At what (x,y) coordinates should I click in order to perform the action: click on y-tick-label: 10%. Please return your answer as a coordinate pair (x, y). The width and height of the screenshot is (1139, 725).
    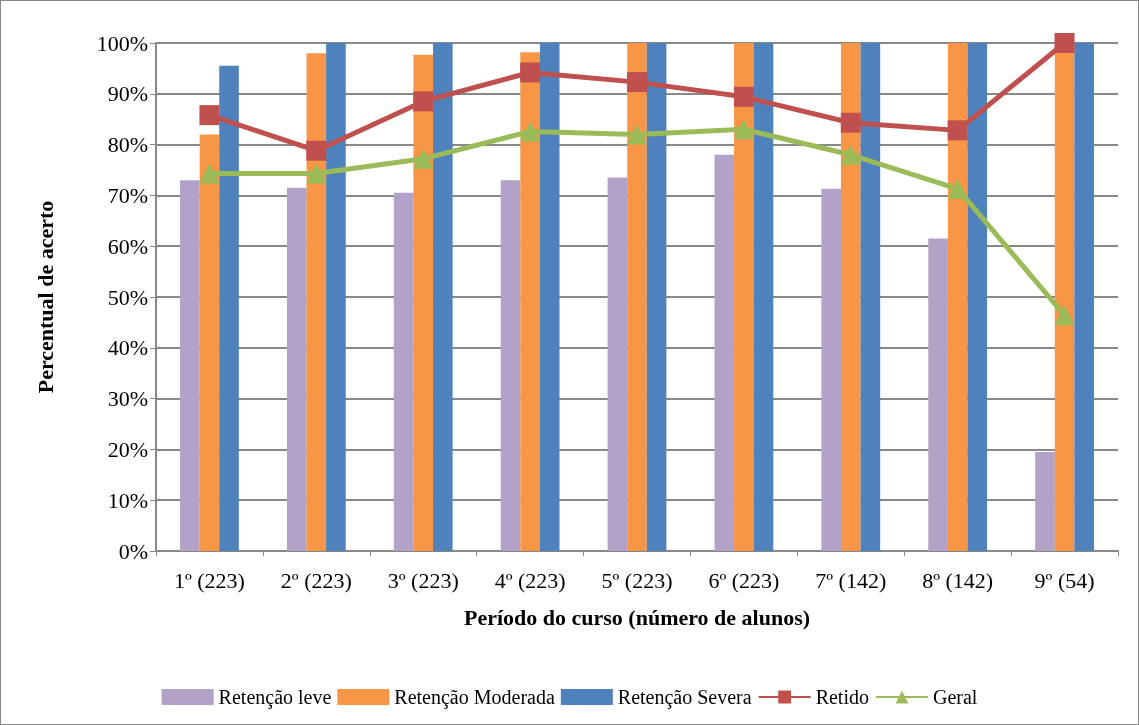
    Looking at the image, I should click on (127, 500).